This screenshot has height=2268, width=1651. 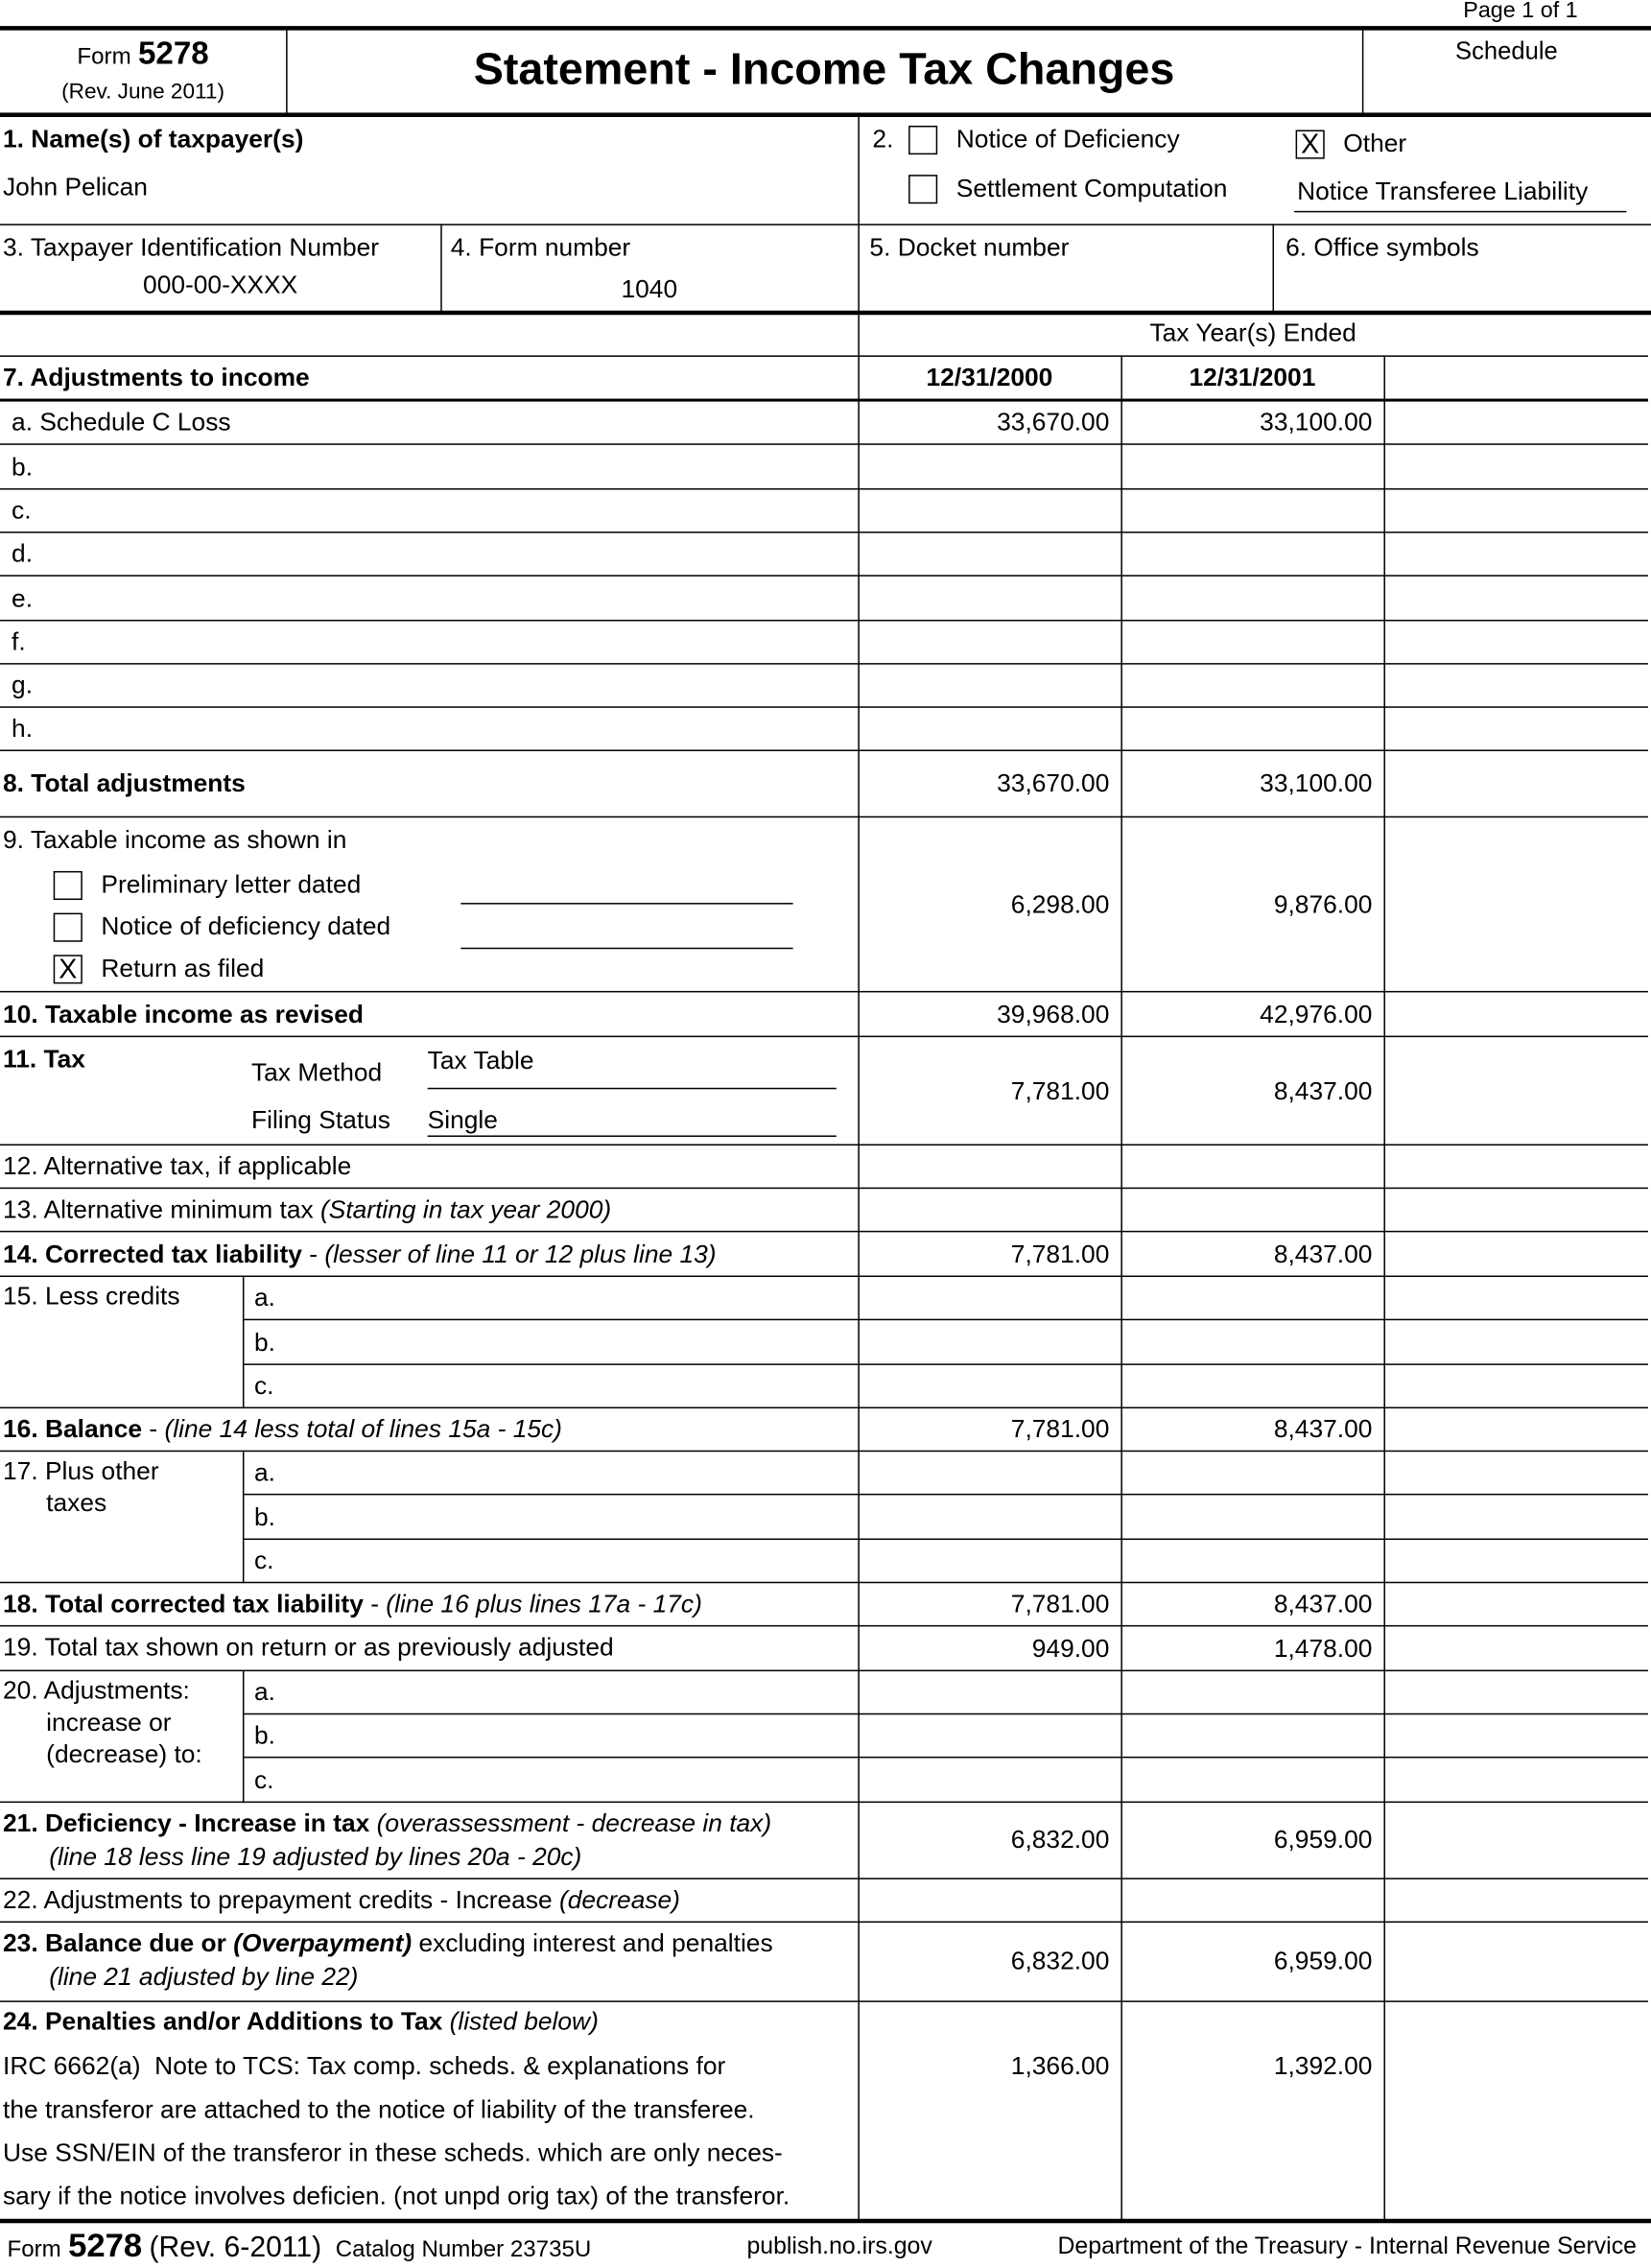 What do you see at coordinates (124, 783) in the screenshot?
I see `label-segment: 8. Total adjustments` at bounding box center [124, 783].